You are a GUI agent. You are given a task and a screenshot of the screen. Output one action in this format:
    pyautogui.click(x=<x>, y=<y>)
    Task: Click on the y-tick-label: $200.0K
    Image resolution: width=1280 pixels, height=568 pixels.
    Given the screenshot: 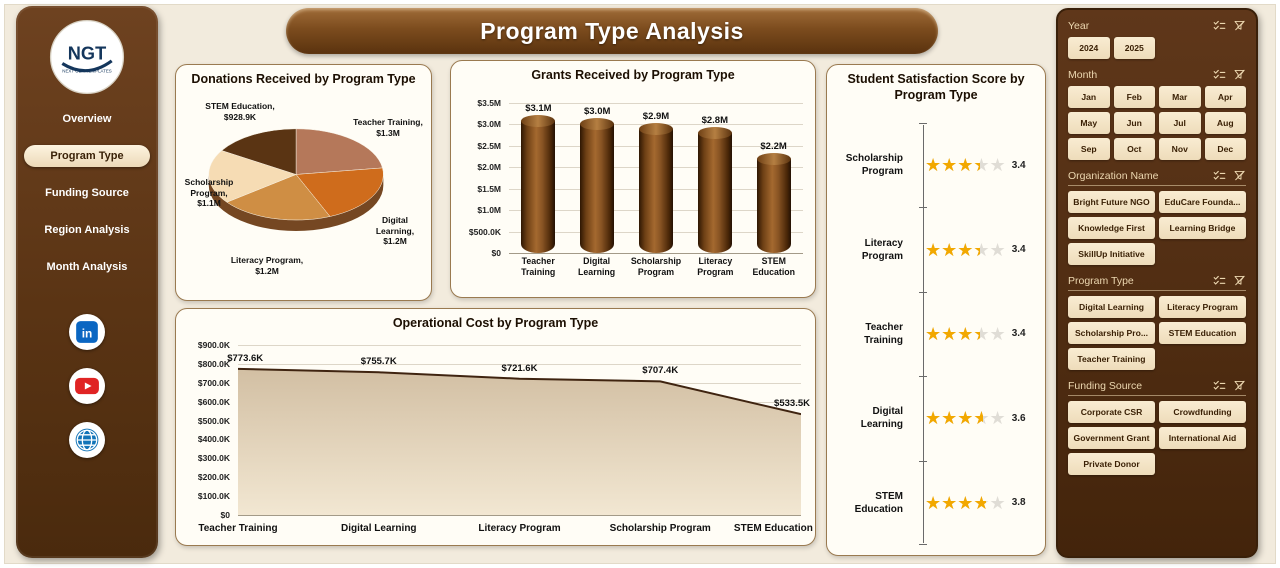 What is the action you would take?
    pyautogui.click(x=213, y=477)
    